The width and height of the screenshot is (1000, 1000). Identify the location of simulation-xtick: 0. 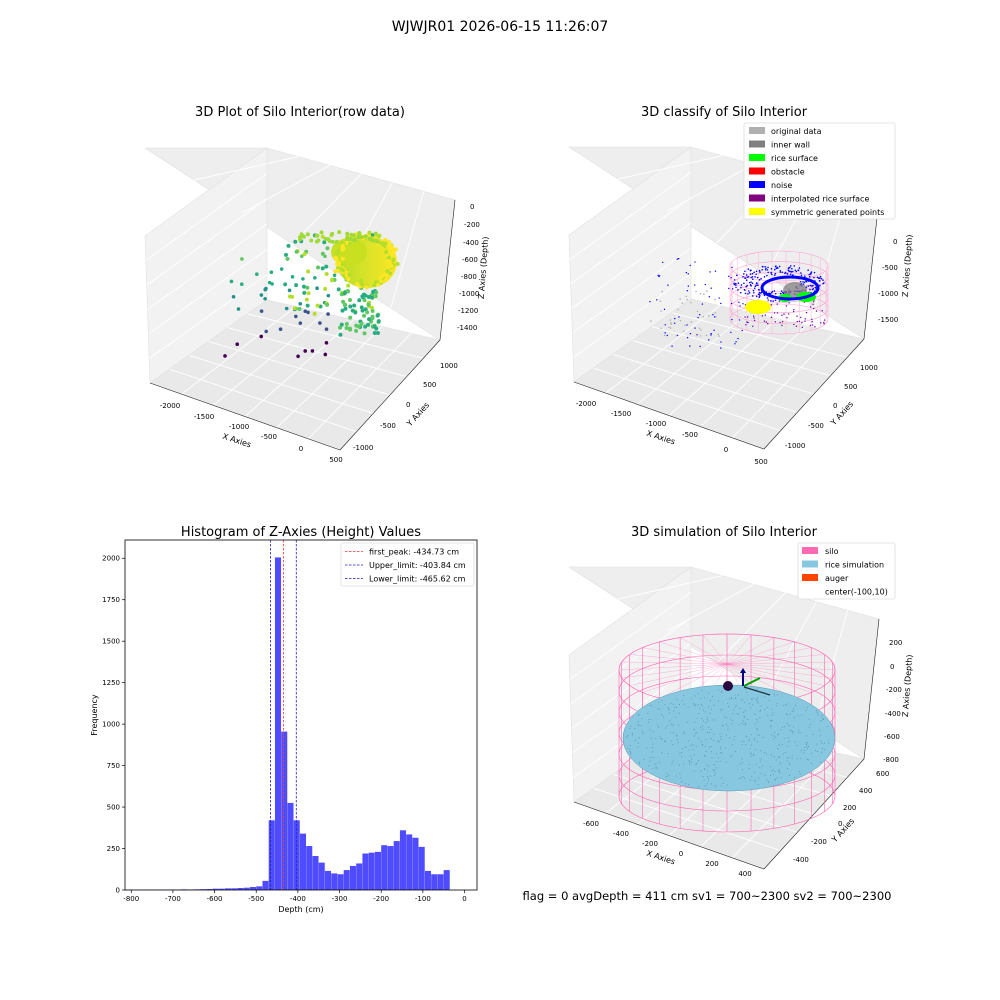
(681, 854).